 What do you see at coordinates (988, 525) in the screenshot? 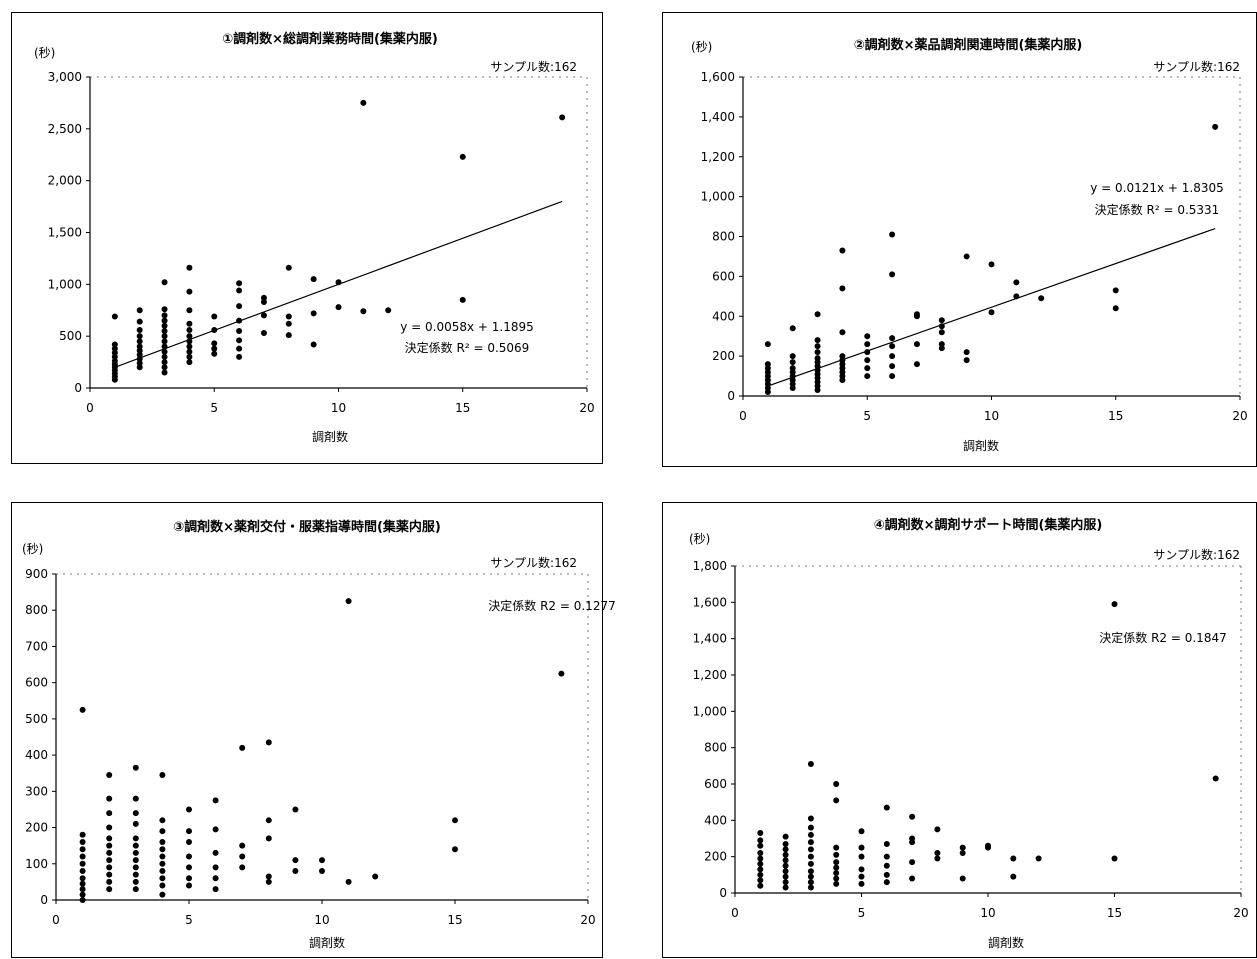
I see `chart-title: ④調剤数×調剤サポート時間(集薬内服)` at bounding box center [988, 525].